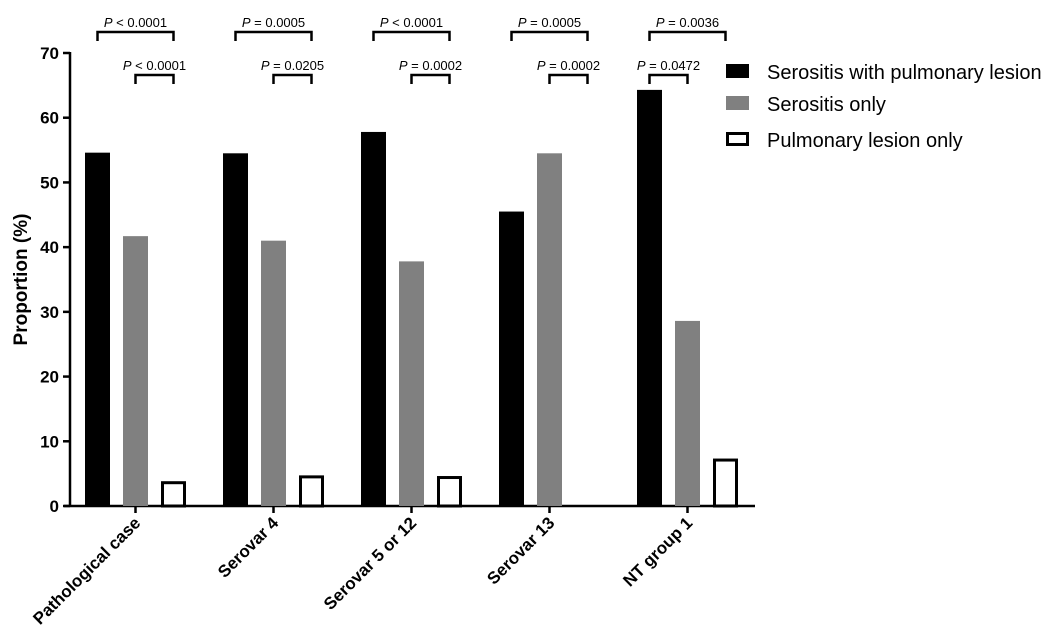  Describe the element at coordinates (49, 118) in the screenshot. I see `y-tick-label: 60` at that location.